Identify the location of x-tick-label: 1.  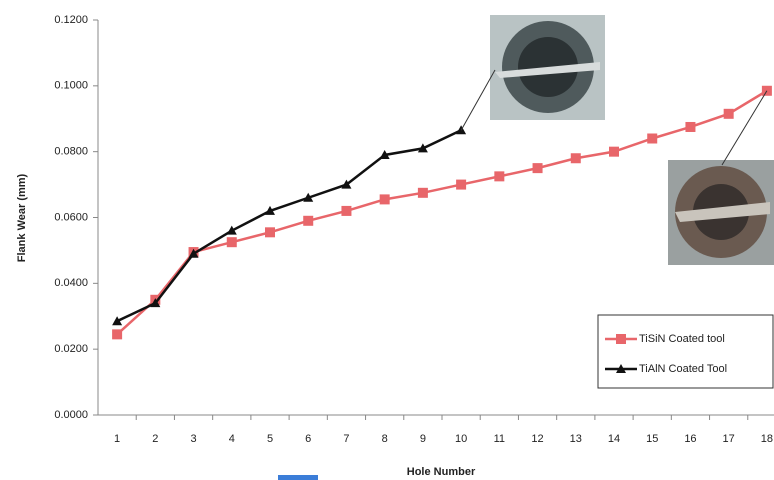
(117, 439).